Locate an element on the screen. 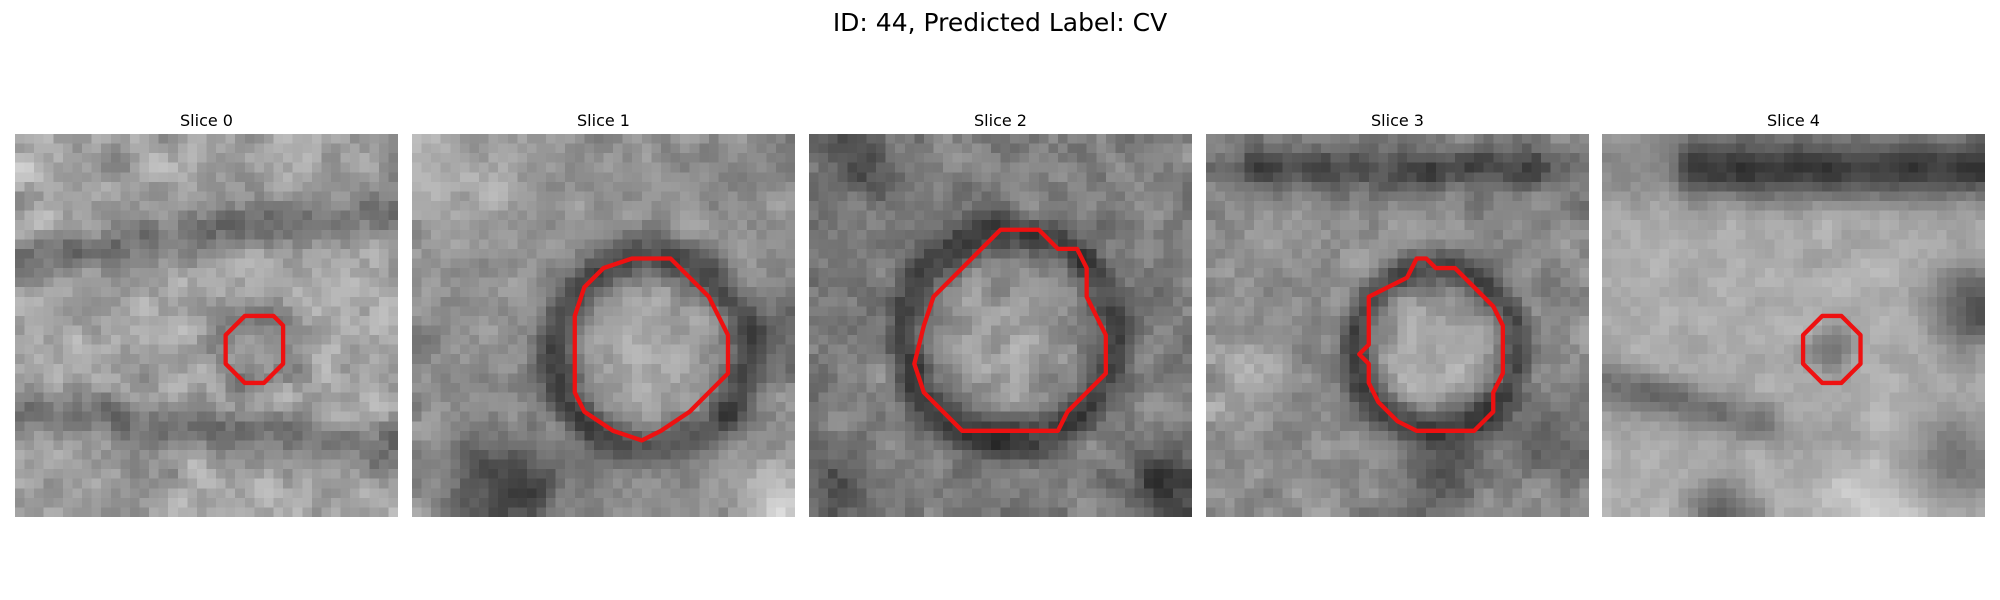 The image size is (2000, 600). slice-panel-4: Slice 4 is located at coordinates (1793, 311).